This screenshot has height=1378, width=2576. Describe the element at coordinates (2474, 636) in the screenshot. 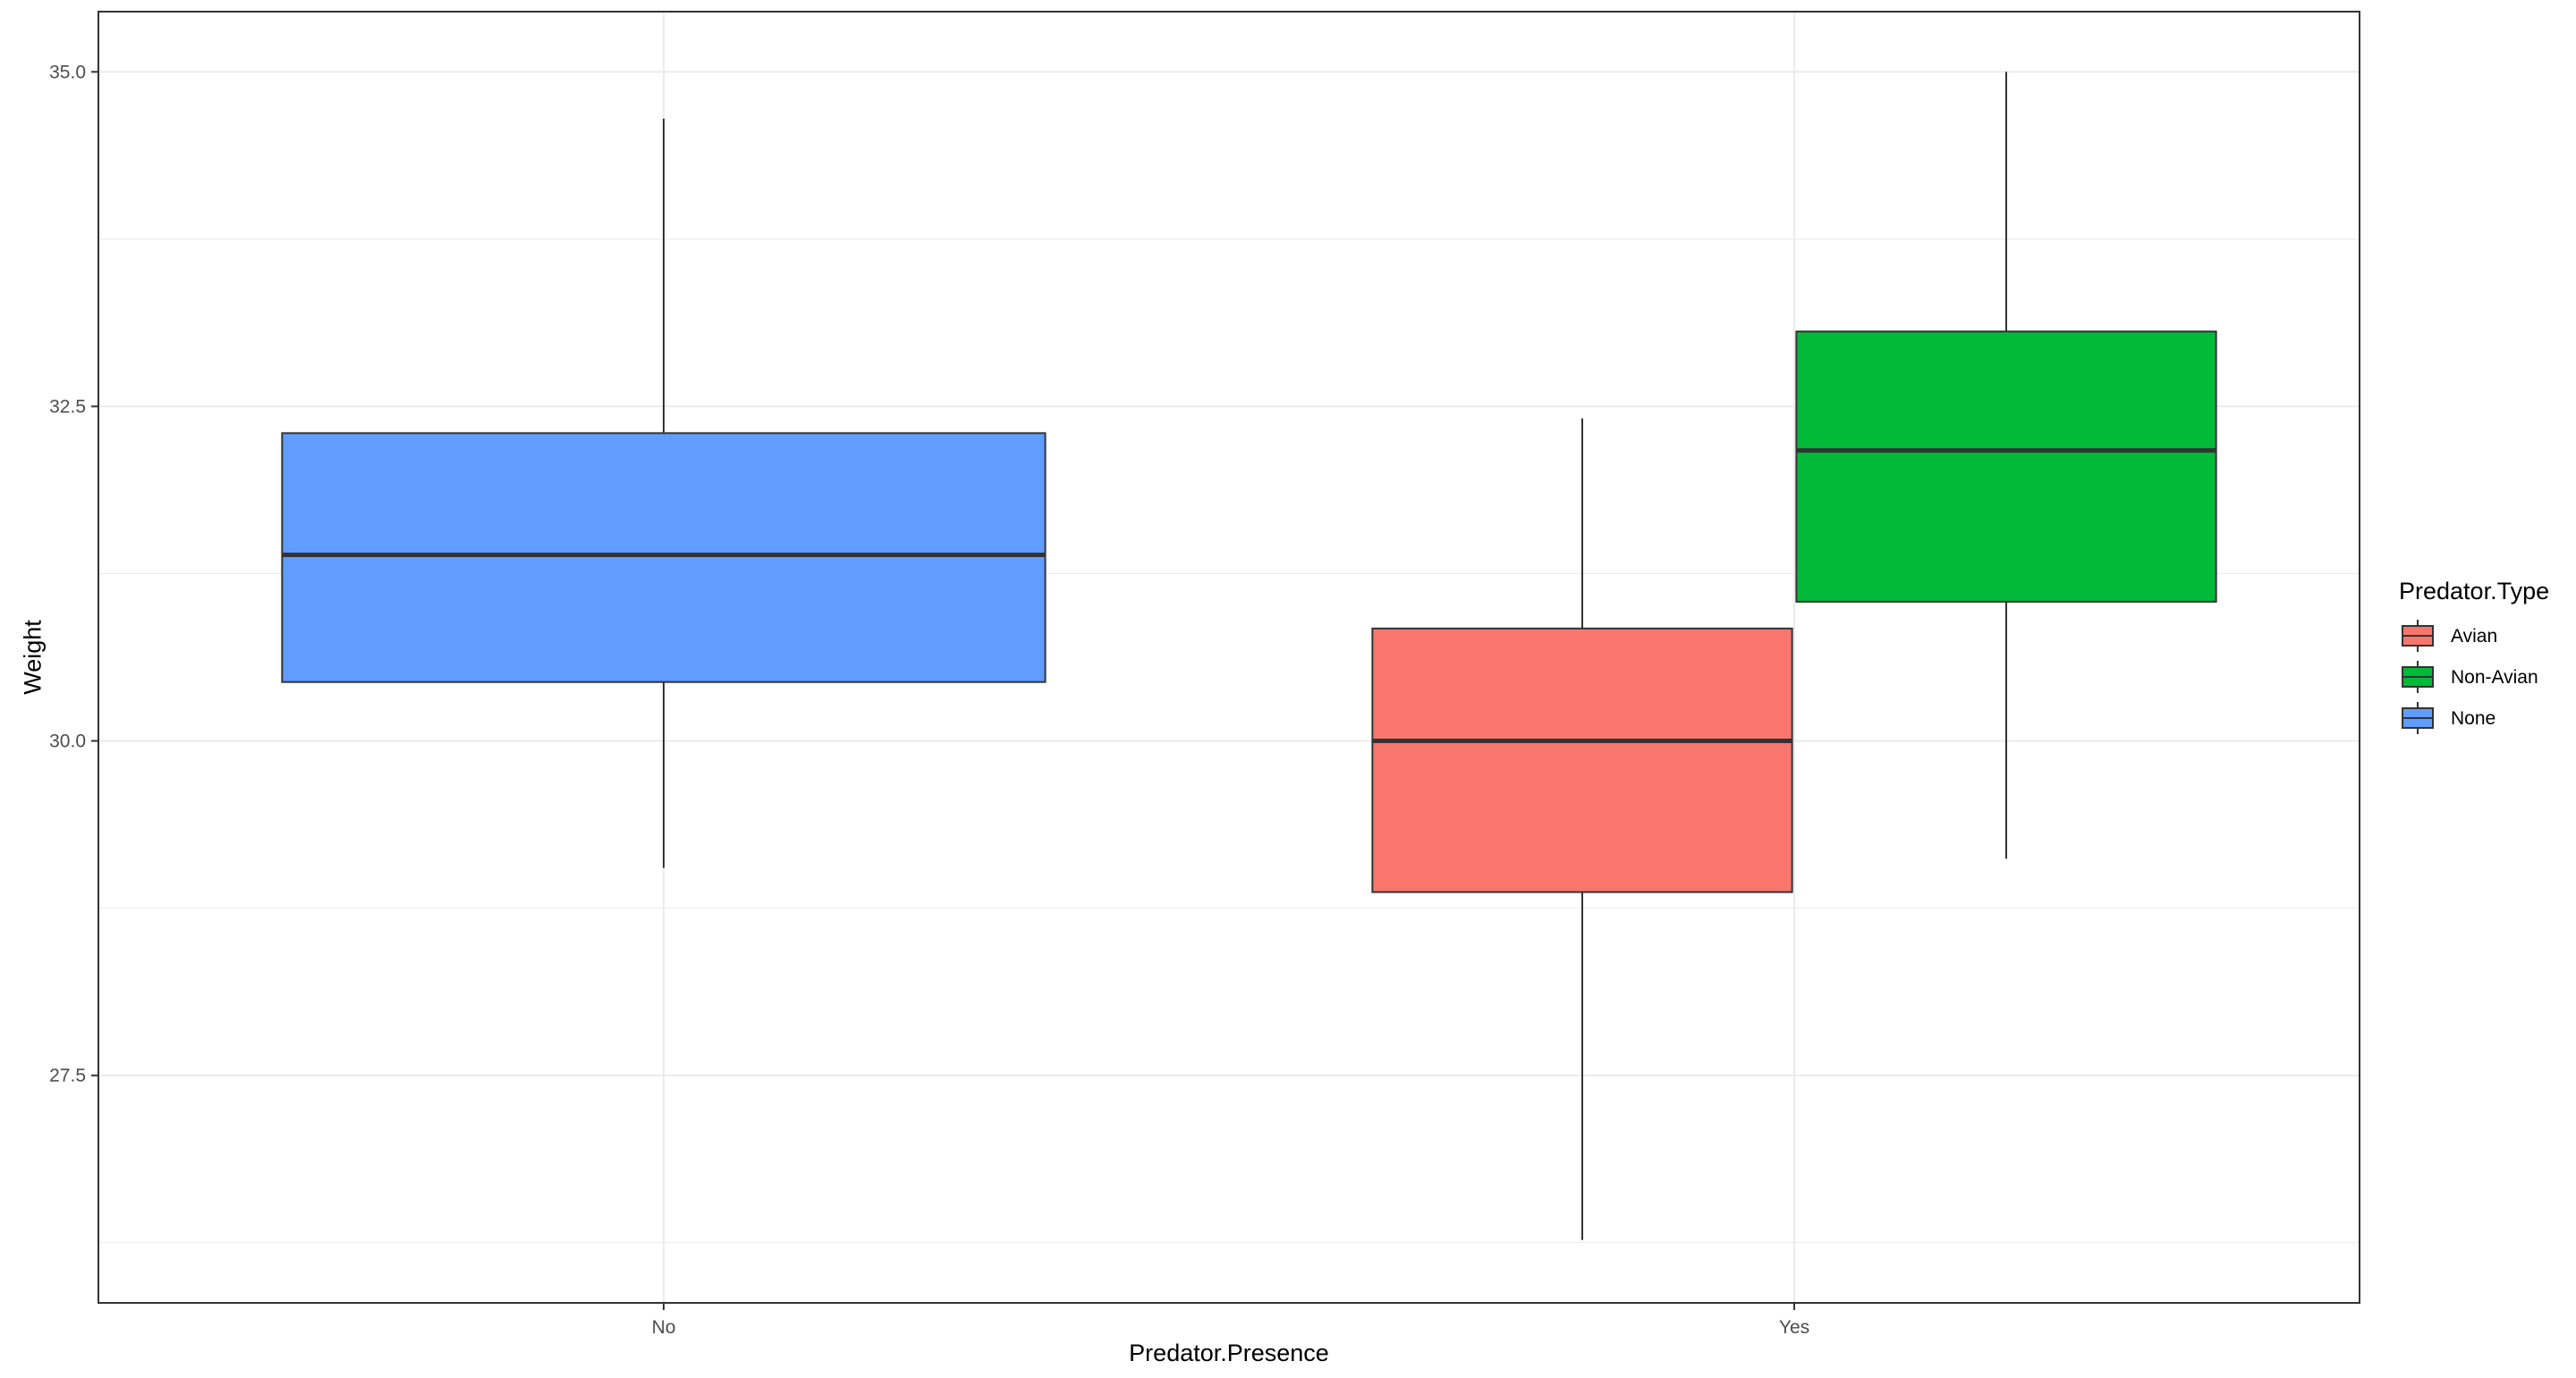

I see `legend-label: Avian` at that location.